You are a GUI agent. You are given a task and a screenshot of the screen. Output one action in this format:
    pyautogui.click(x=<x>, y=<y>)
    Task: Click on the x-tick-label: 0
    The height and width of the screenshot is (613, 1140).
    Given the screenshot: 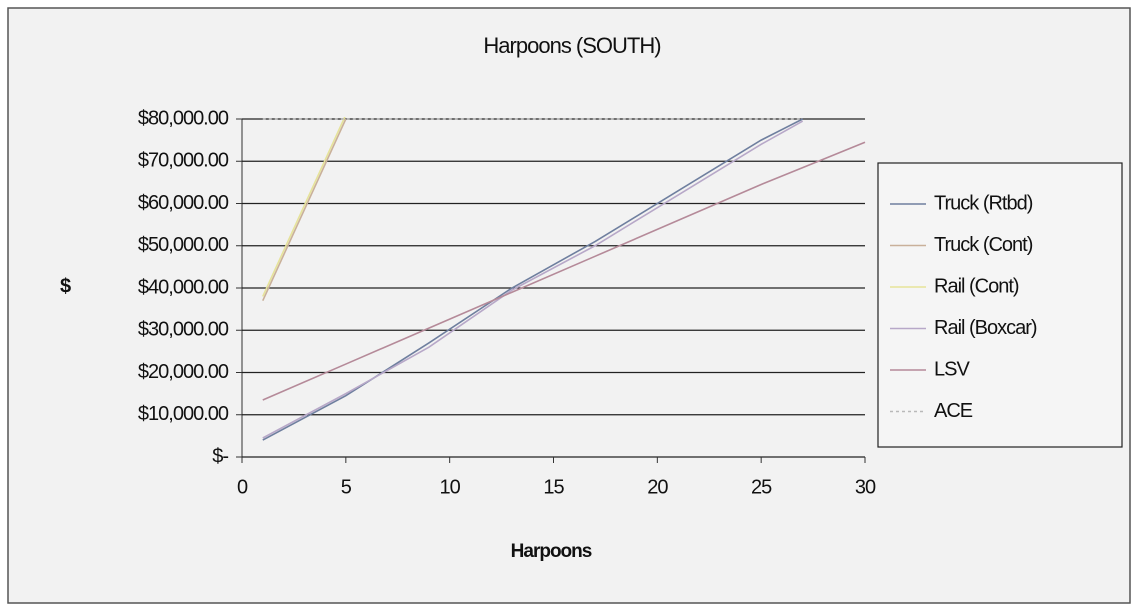 What is the action you would take?
    pyautogui.click(x=242, y=487)
    